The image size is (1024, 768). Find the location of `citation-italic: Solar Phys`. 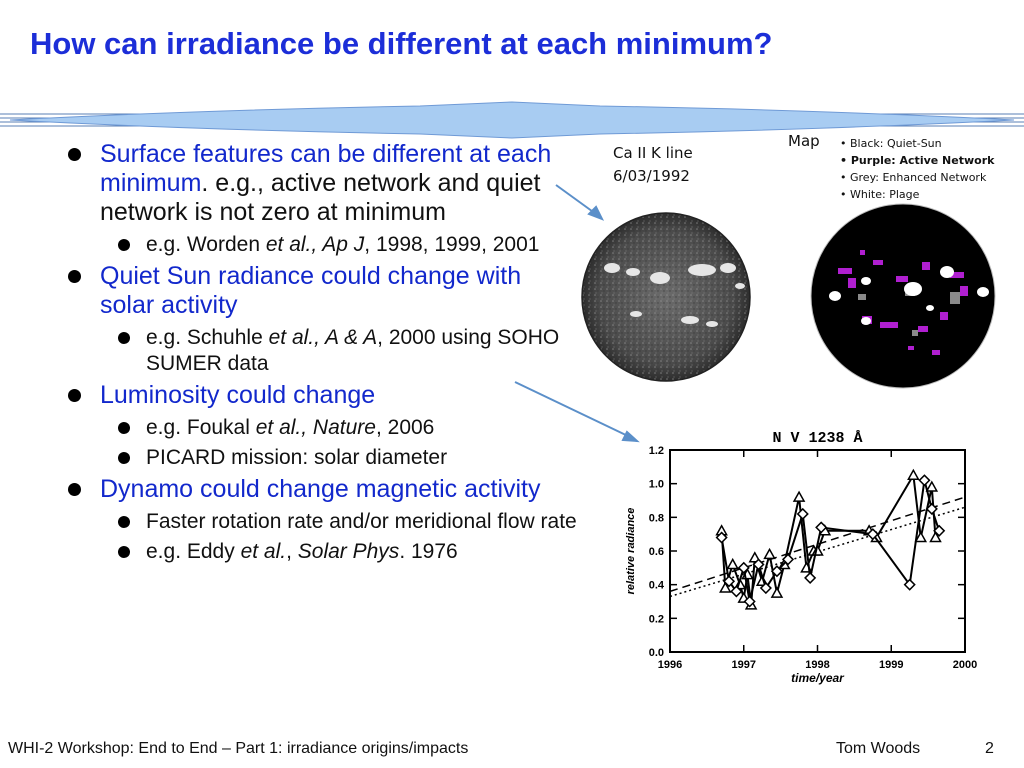

citation-italic: Solar Phys is located at coordinates (348, 551).